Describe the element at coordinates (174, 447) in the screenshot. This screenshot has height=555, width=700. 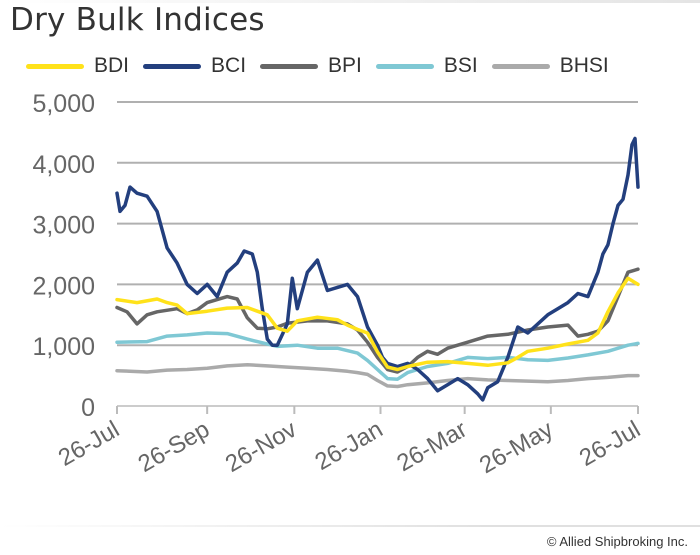
I see `x-tick-label: 26-Sep` at that location.